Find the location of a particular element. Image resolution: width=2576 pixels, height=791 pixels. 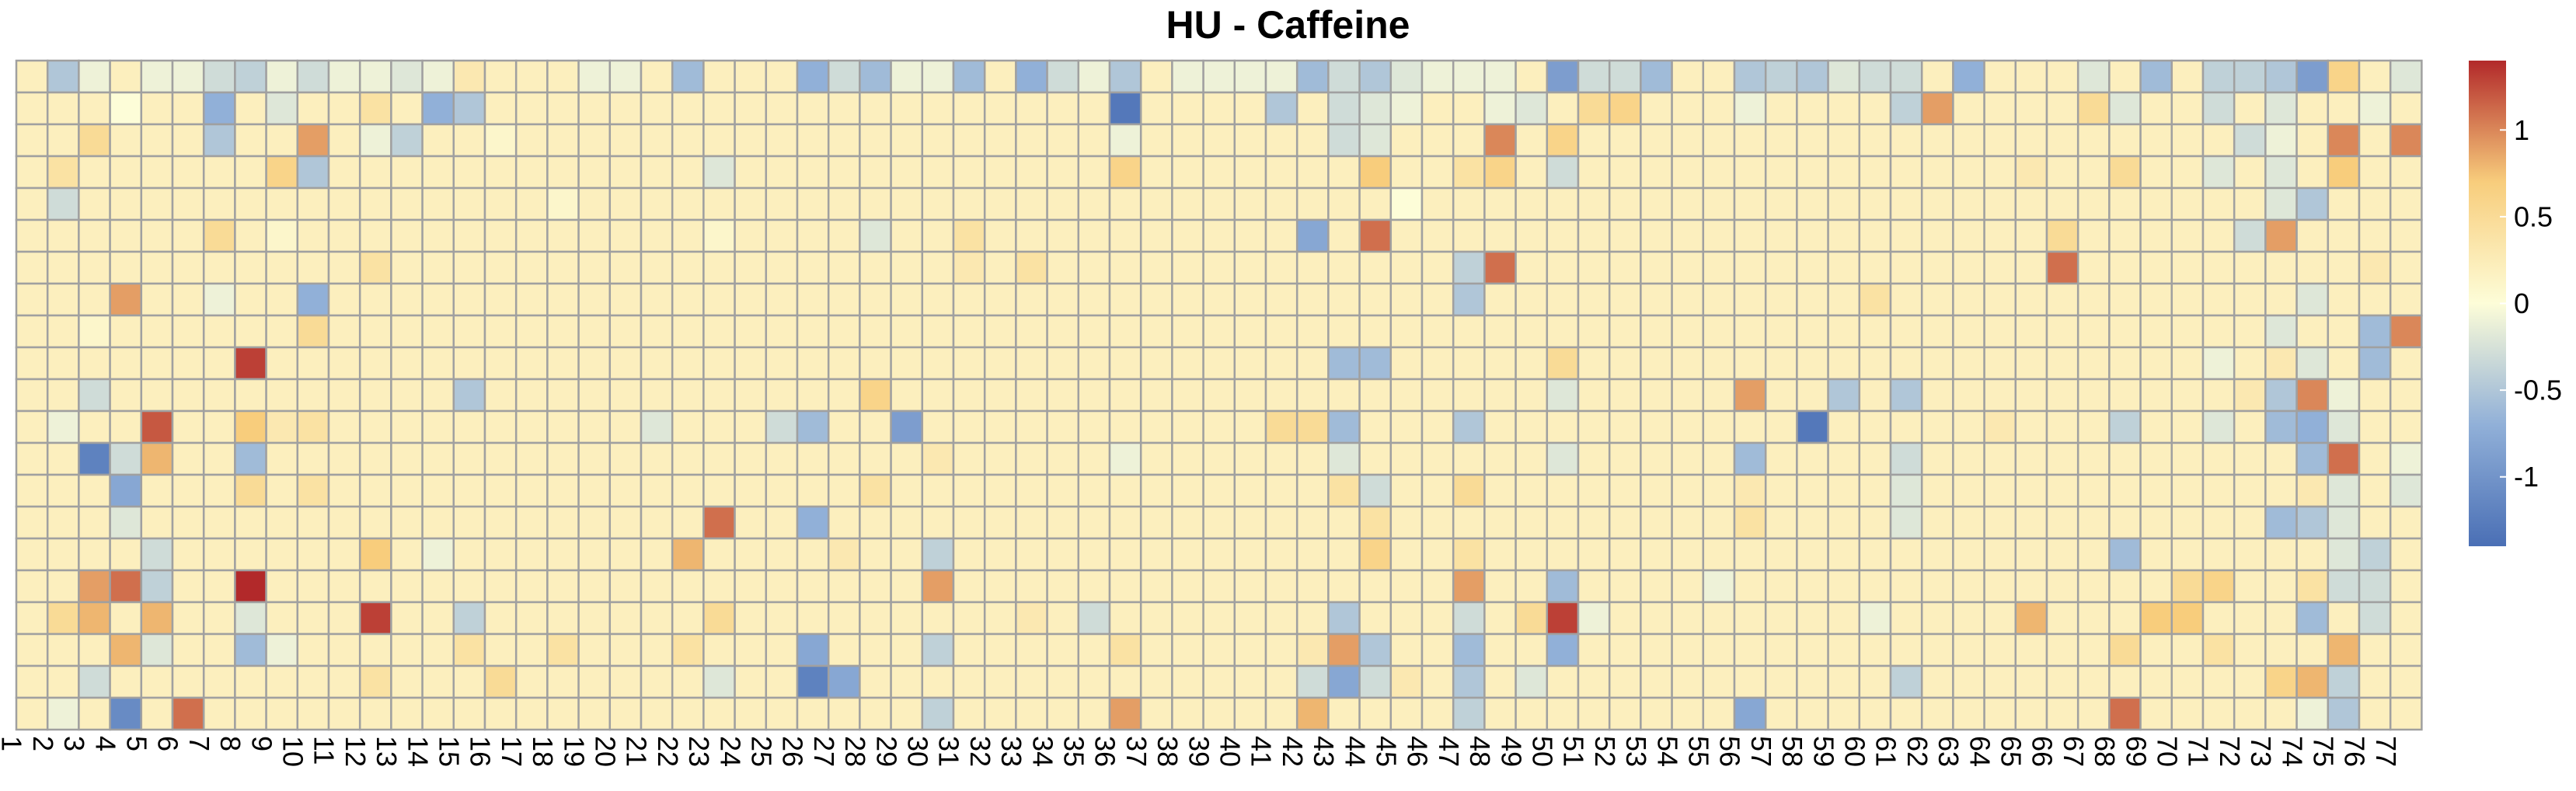

legend-tick-label: -1 is located at coordinates (2526, 477).